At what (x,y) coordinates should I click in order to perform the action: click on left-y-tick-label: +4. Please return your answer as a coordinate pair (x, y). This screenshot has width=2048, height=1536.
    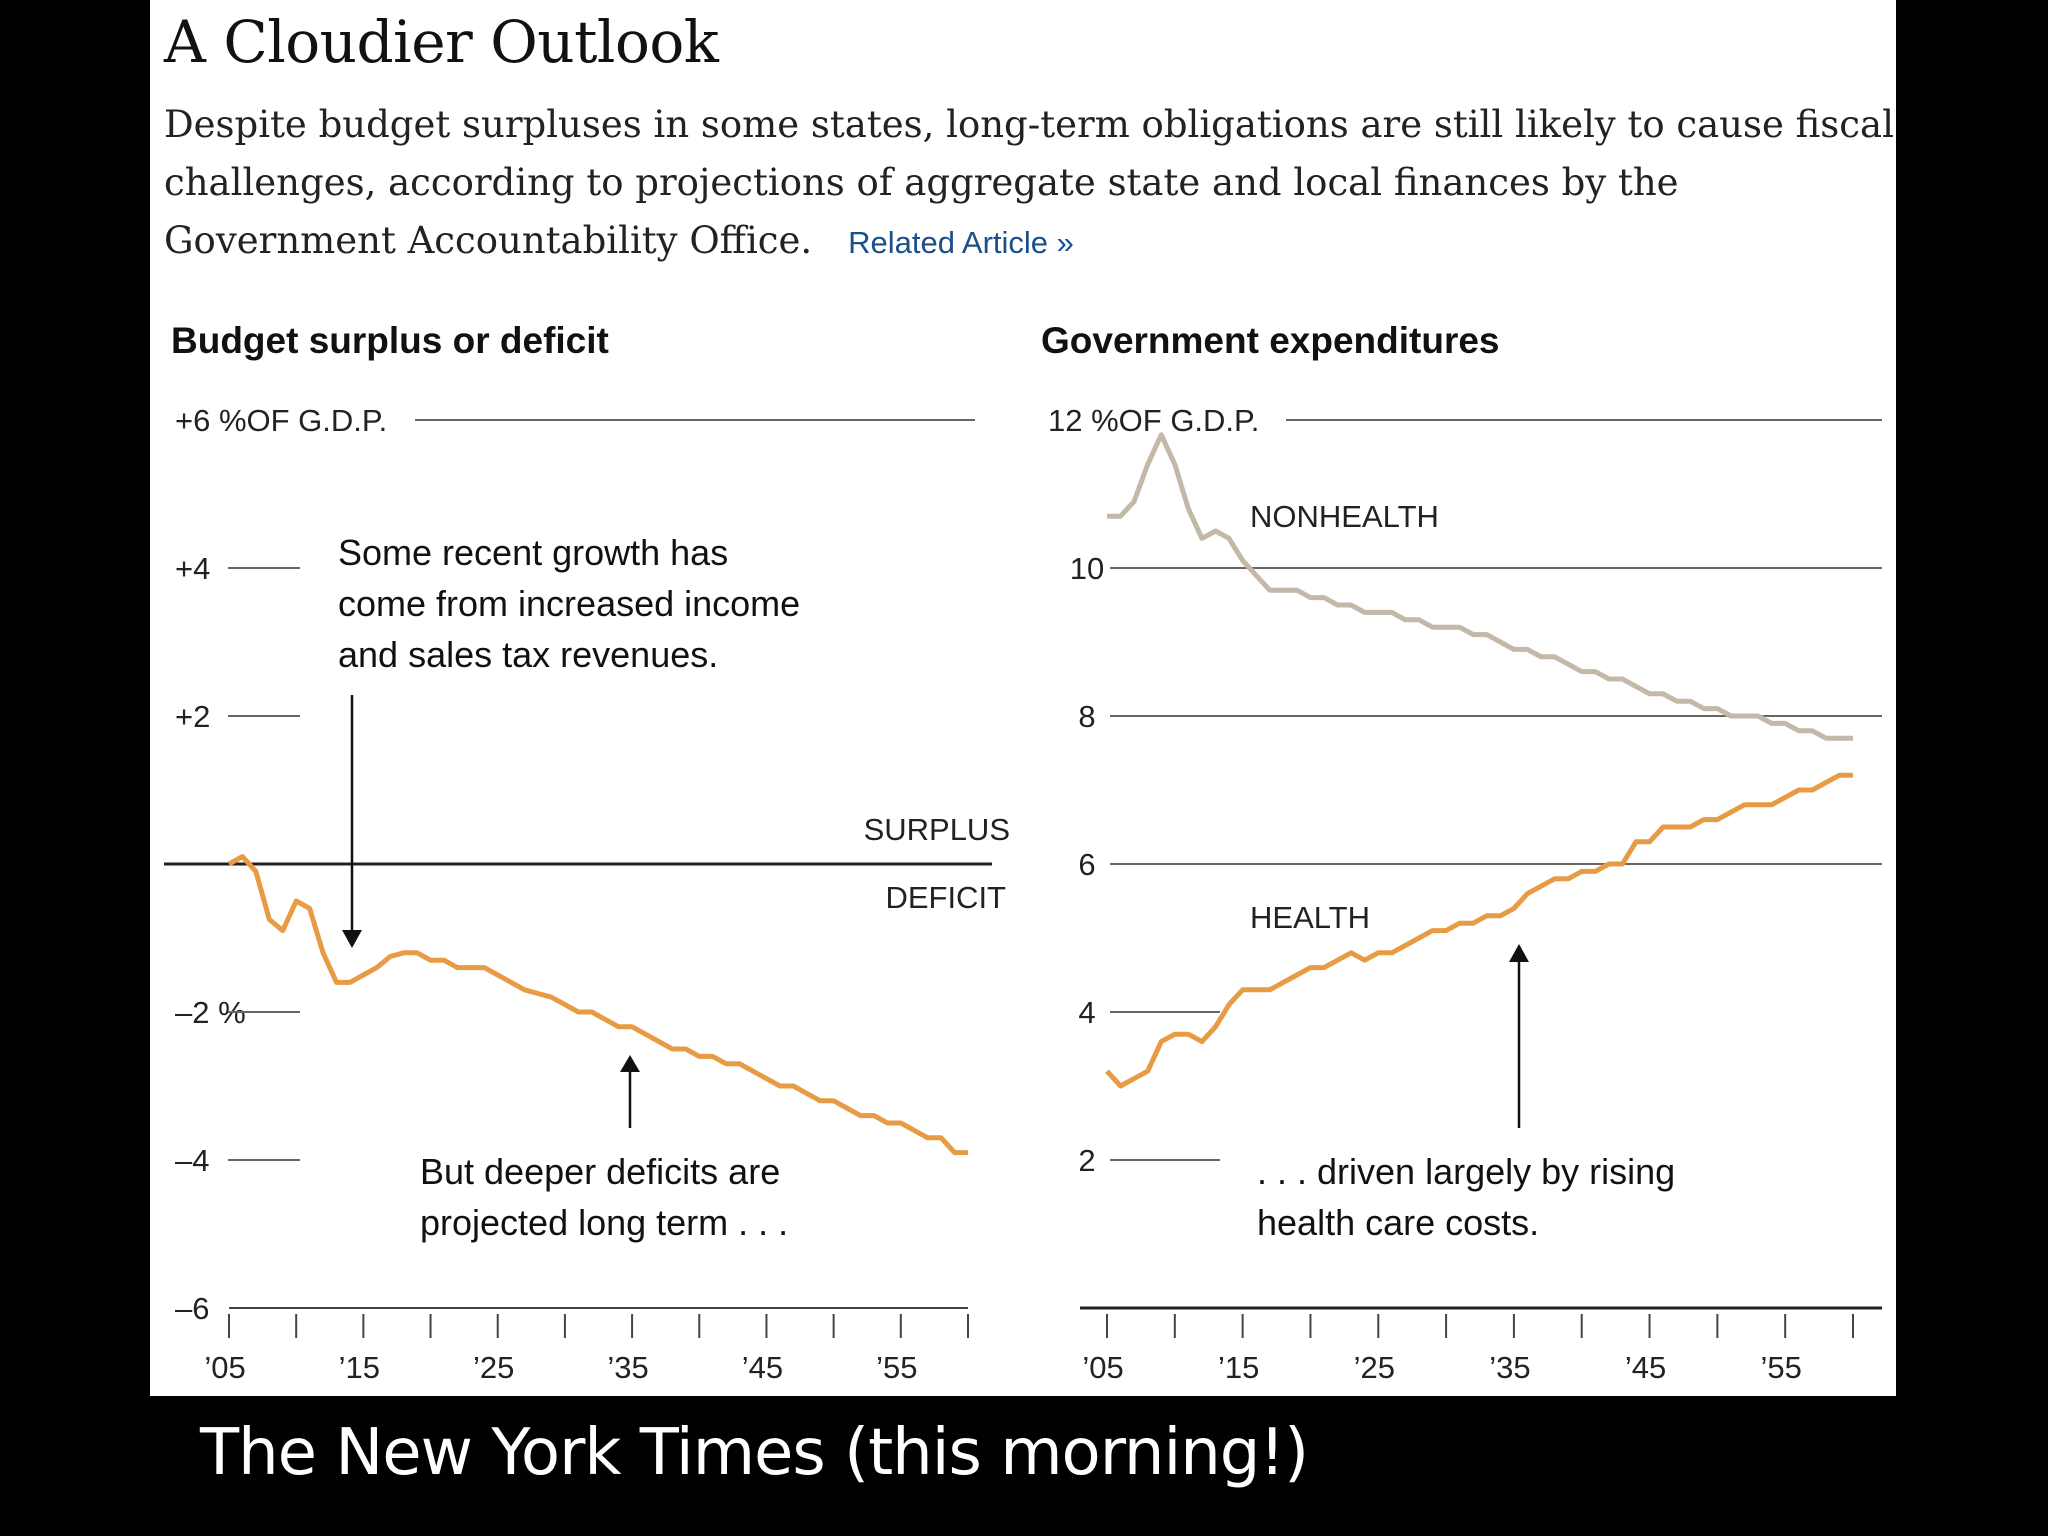
    Looking at the image, I should click on (192, 568).